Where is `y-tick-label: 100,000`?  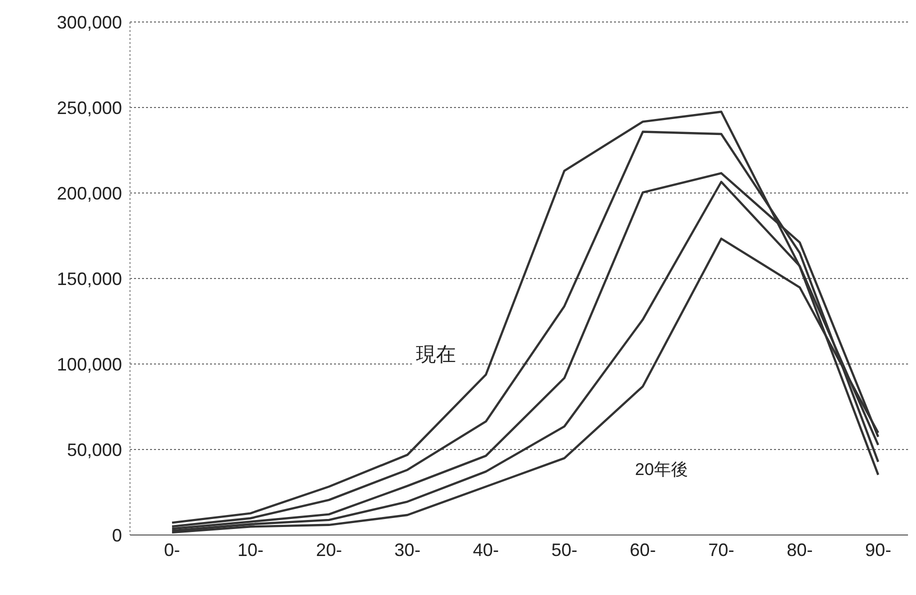 y-tick-label: 100,000 is located at coordinates (89, 364).